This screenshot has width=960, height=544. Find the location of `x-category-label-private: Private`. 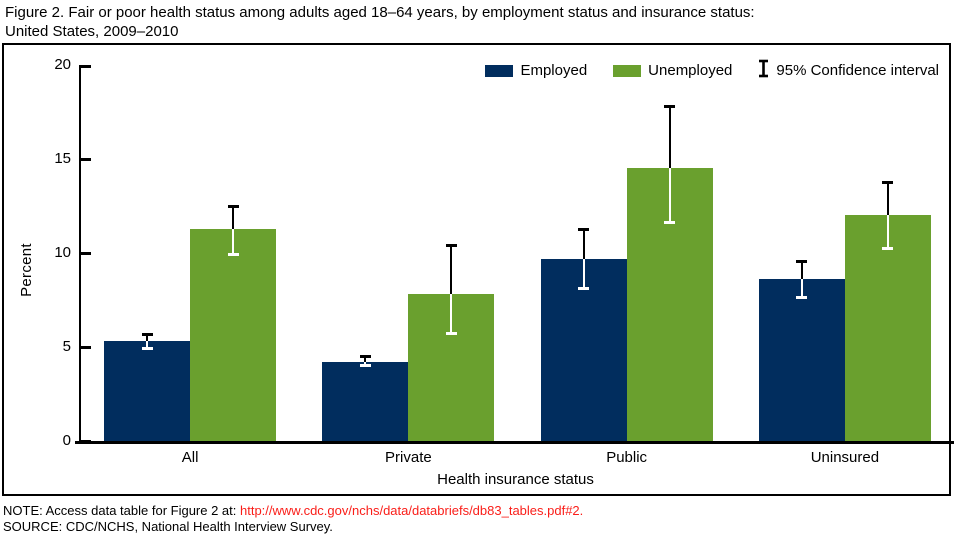

x-category-label-private: Private is located at coordinates (408, 457).